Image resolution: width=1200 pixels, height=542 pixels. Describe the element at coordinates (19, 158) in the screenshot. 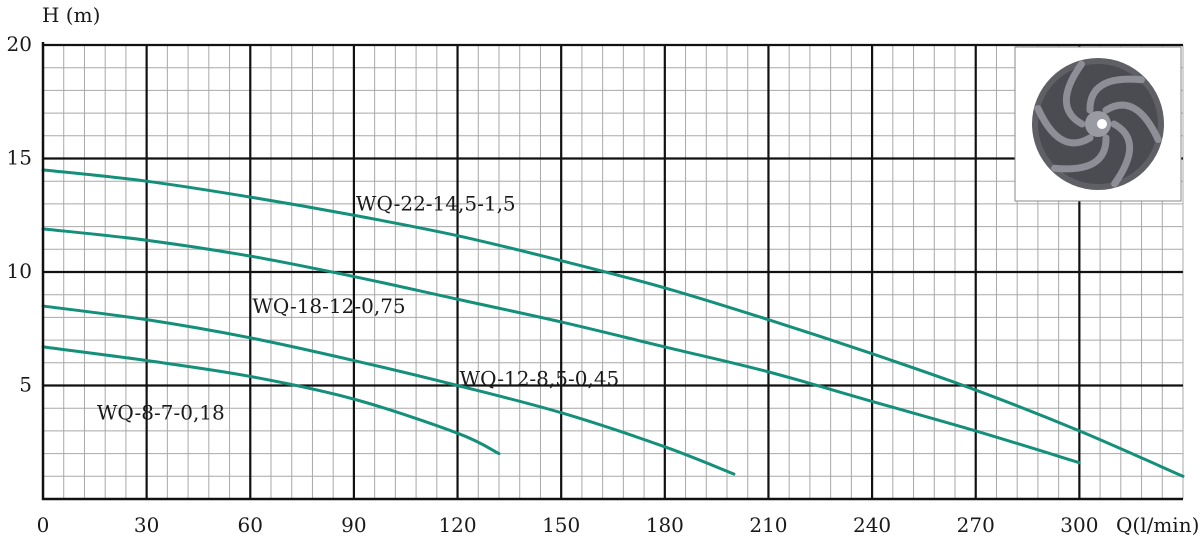

I see `y-tick-label: 15` at that location.